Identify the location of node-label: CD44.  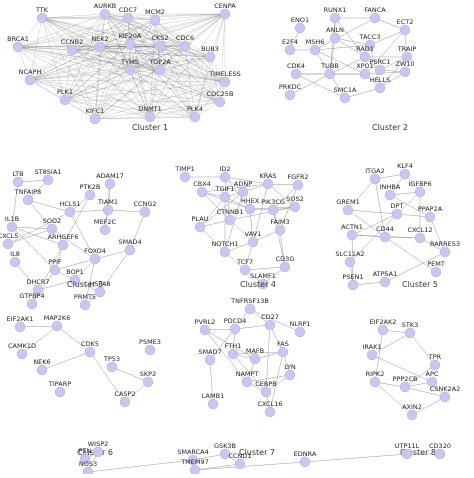
(385, 229).